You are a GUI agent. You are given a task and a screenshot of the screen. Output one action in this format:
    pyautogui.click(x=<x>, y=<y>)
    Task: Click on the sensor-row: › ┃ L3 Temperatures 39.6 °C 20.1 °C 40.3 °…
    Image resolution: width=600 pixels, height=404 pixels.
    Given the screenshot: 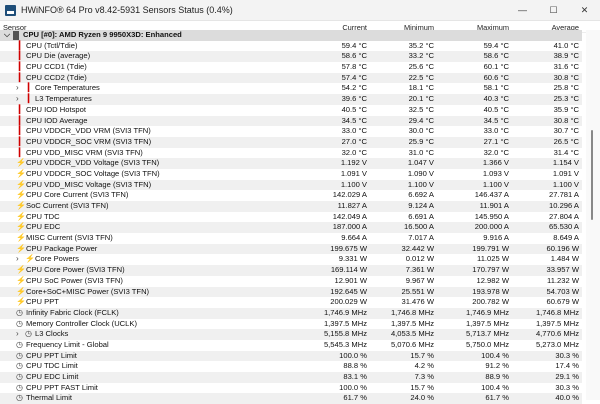 What is the action you would take?
    pyautogui.click(x=291, y=99)
    